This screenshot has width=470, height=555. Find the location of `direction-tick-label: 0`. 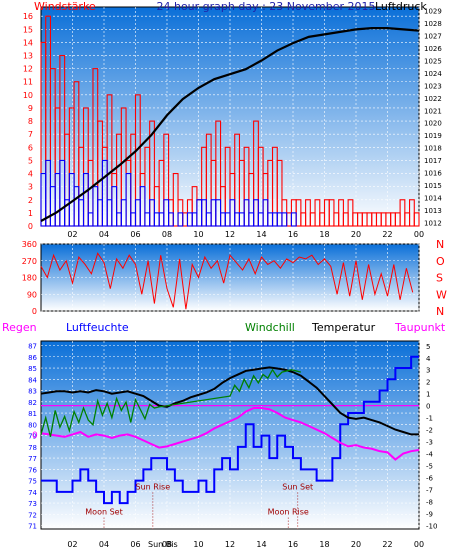

direction-tick-label: 0 is located at coordinates (34, 311).